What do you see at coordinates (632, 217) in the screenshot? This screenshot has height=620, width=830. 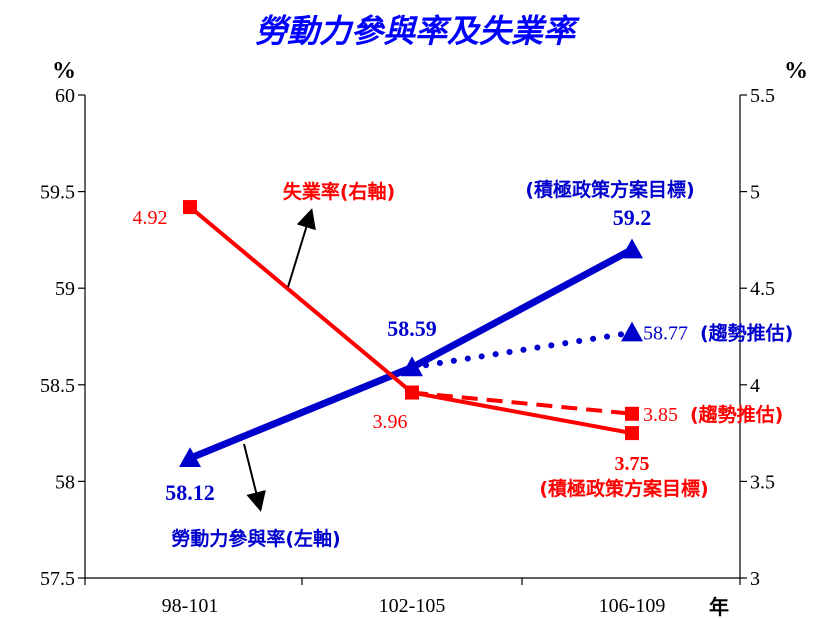 I see `lfpr-data-label: 59.2` at bounding box center [632, 217].